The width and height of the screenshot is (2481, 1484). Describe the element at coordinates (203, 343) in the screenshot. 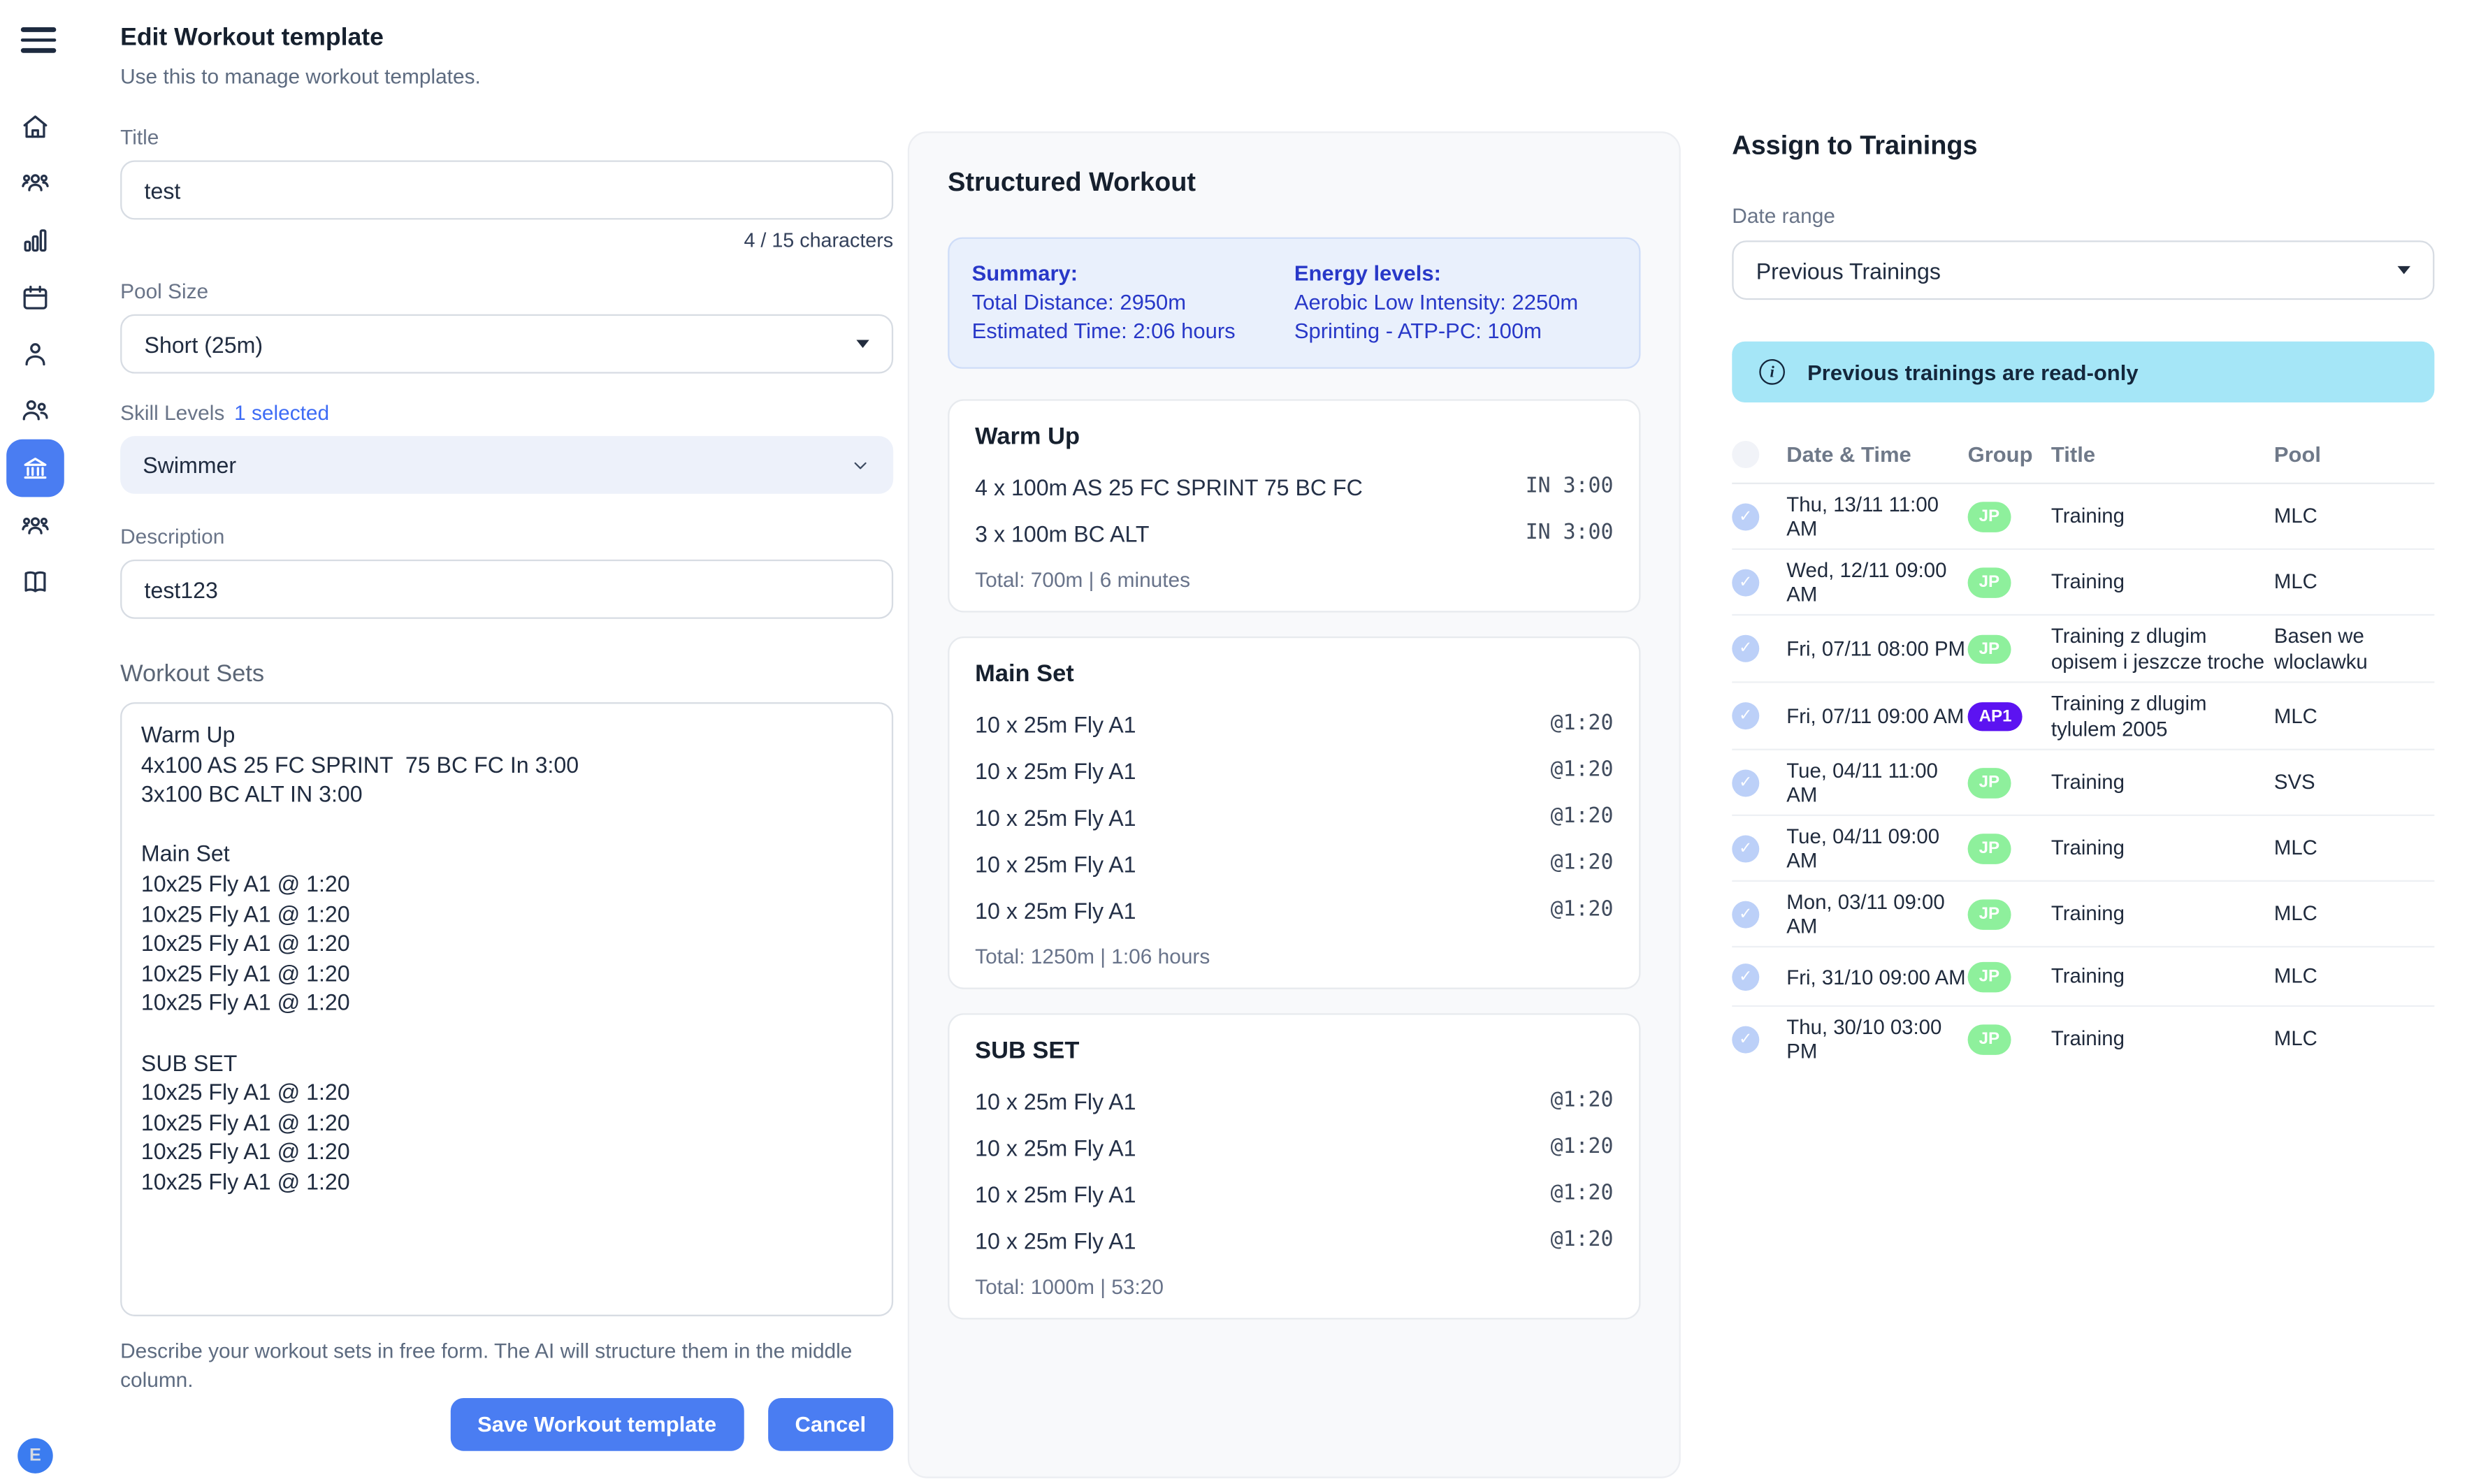

I see `pool-size-value: Short (25m)` at that location.